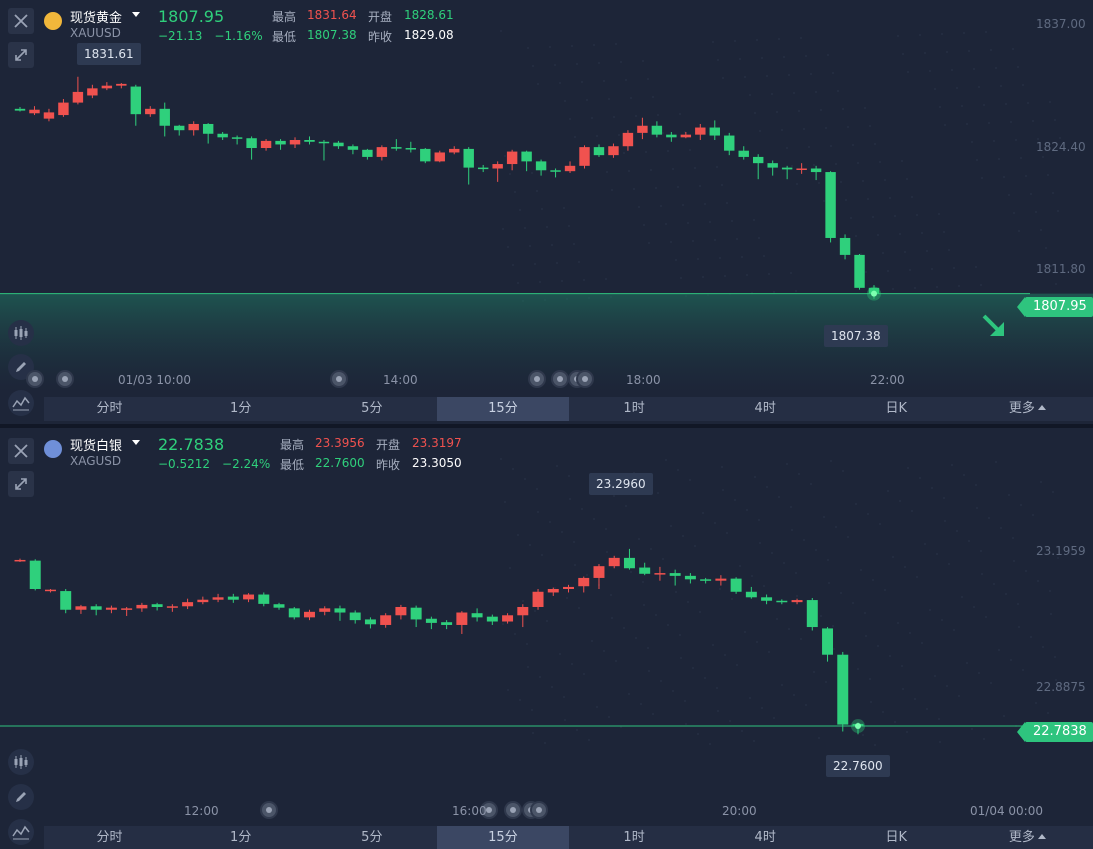 The width and height of the screenshot is (1093, 849). What do you see at coordinates (429, 15) in the screenshot?
I see `open-value: 1828.61` at bounding box center [429, 15].